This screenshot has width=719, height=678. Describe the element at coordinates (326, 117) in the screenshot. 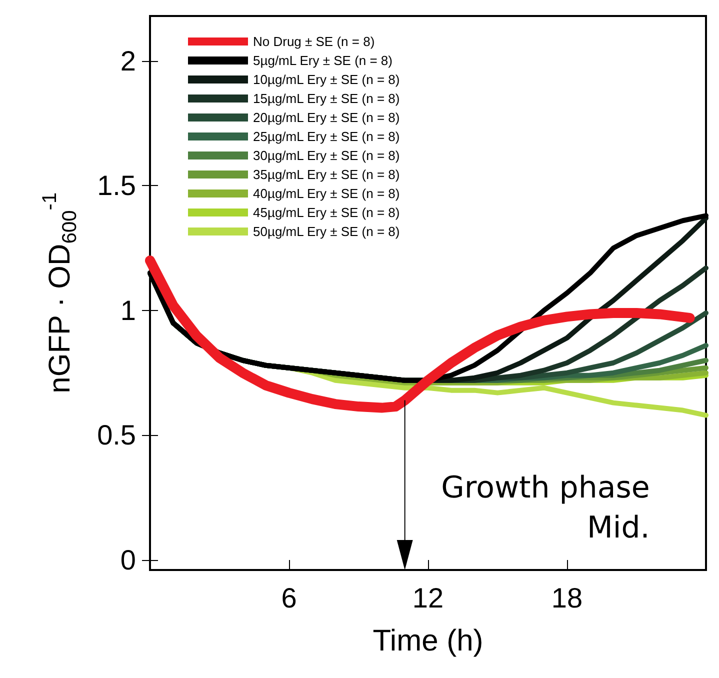

I see `legend-label: 20µg/mL Ery ± SE (n = 8)` at that location.